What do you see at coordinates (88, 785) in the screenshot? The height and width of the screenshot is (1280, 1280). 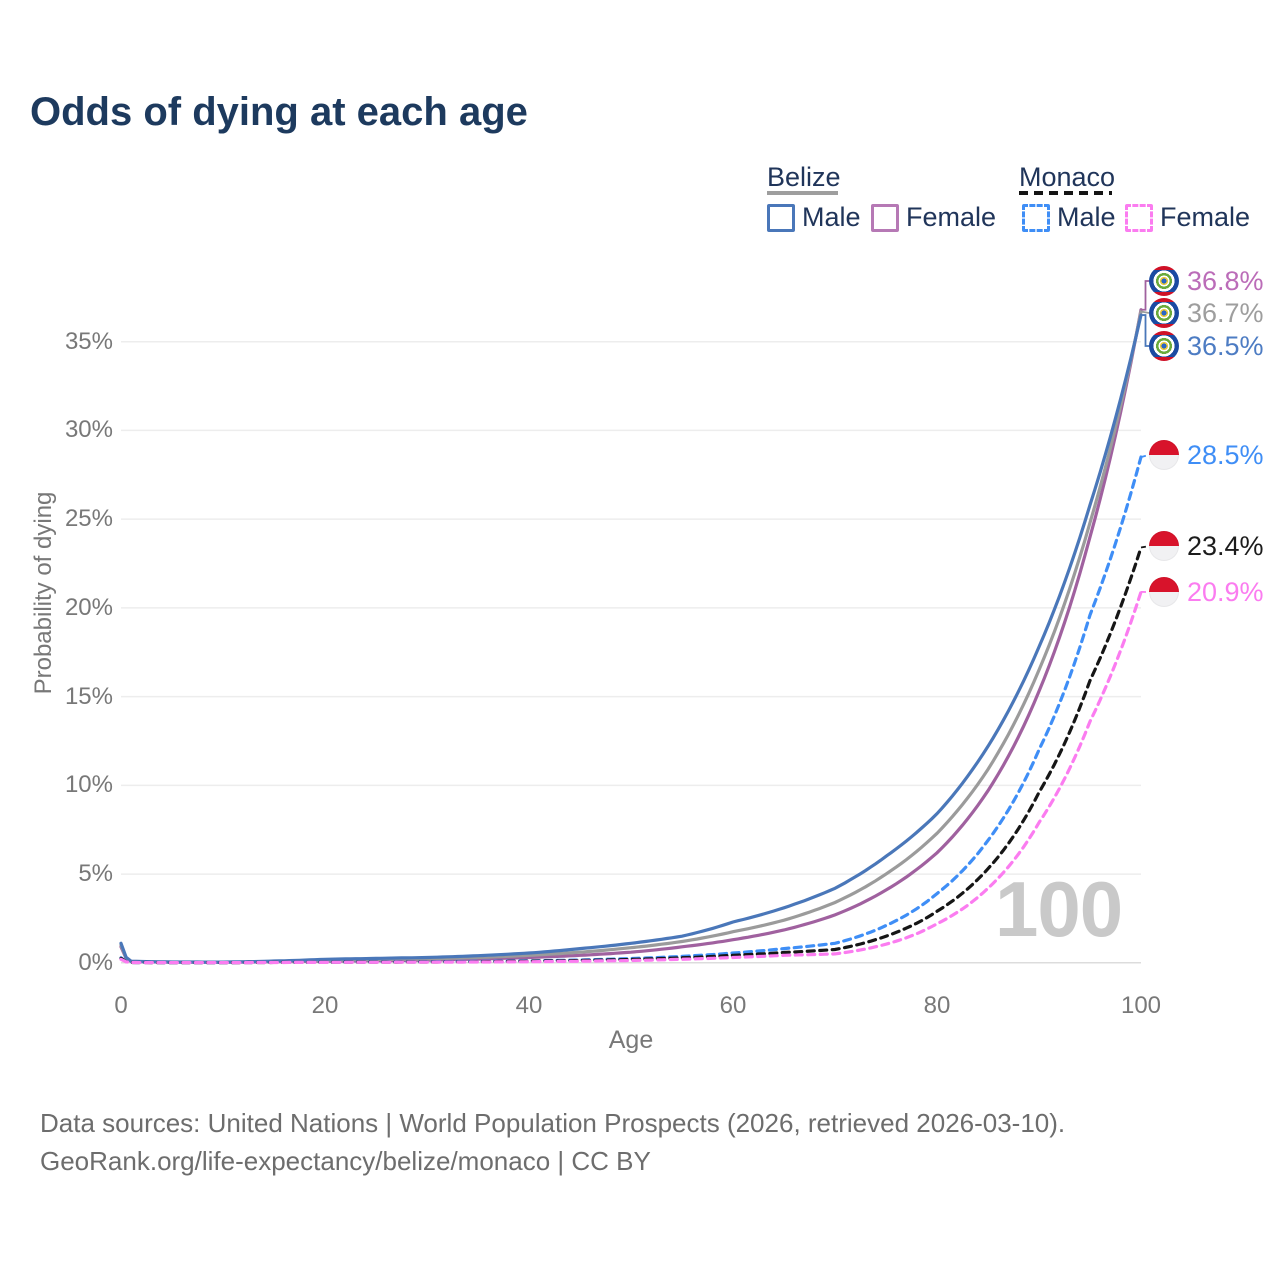 I see `y-tick-10: 10%` at bounding box center [88, 785].